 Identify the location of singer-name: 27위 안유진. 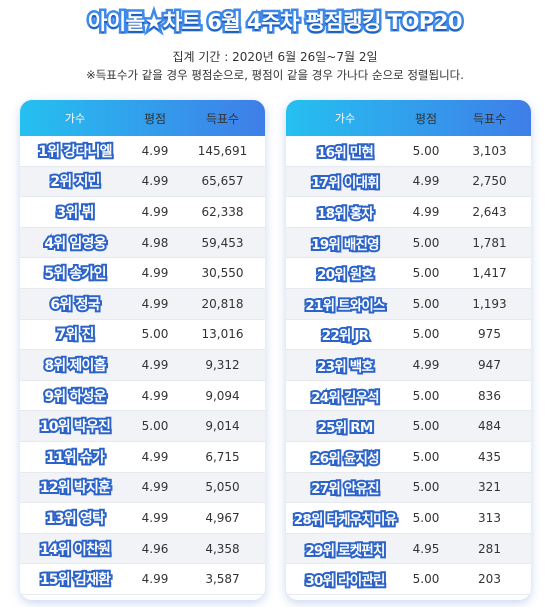
(345, 489).